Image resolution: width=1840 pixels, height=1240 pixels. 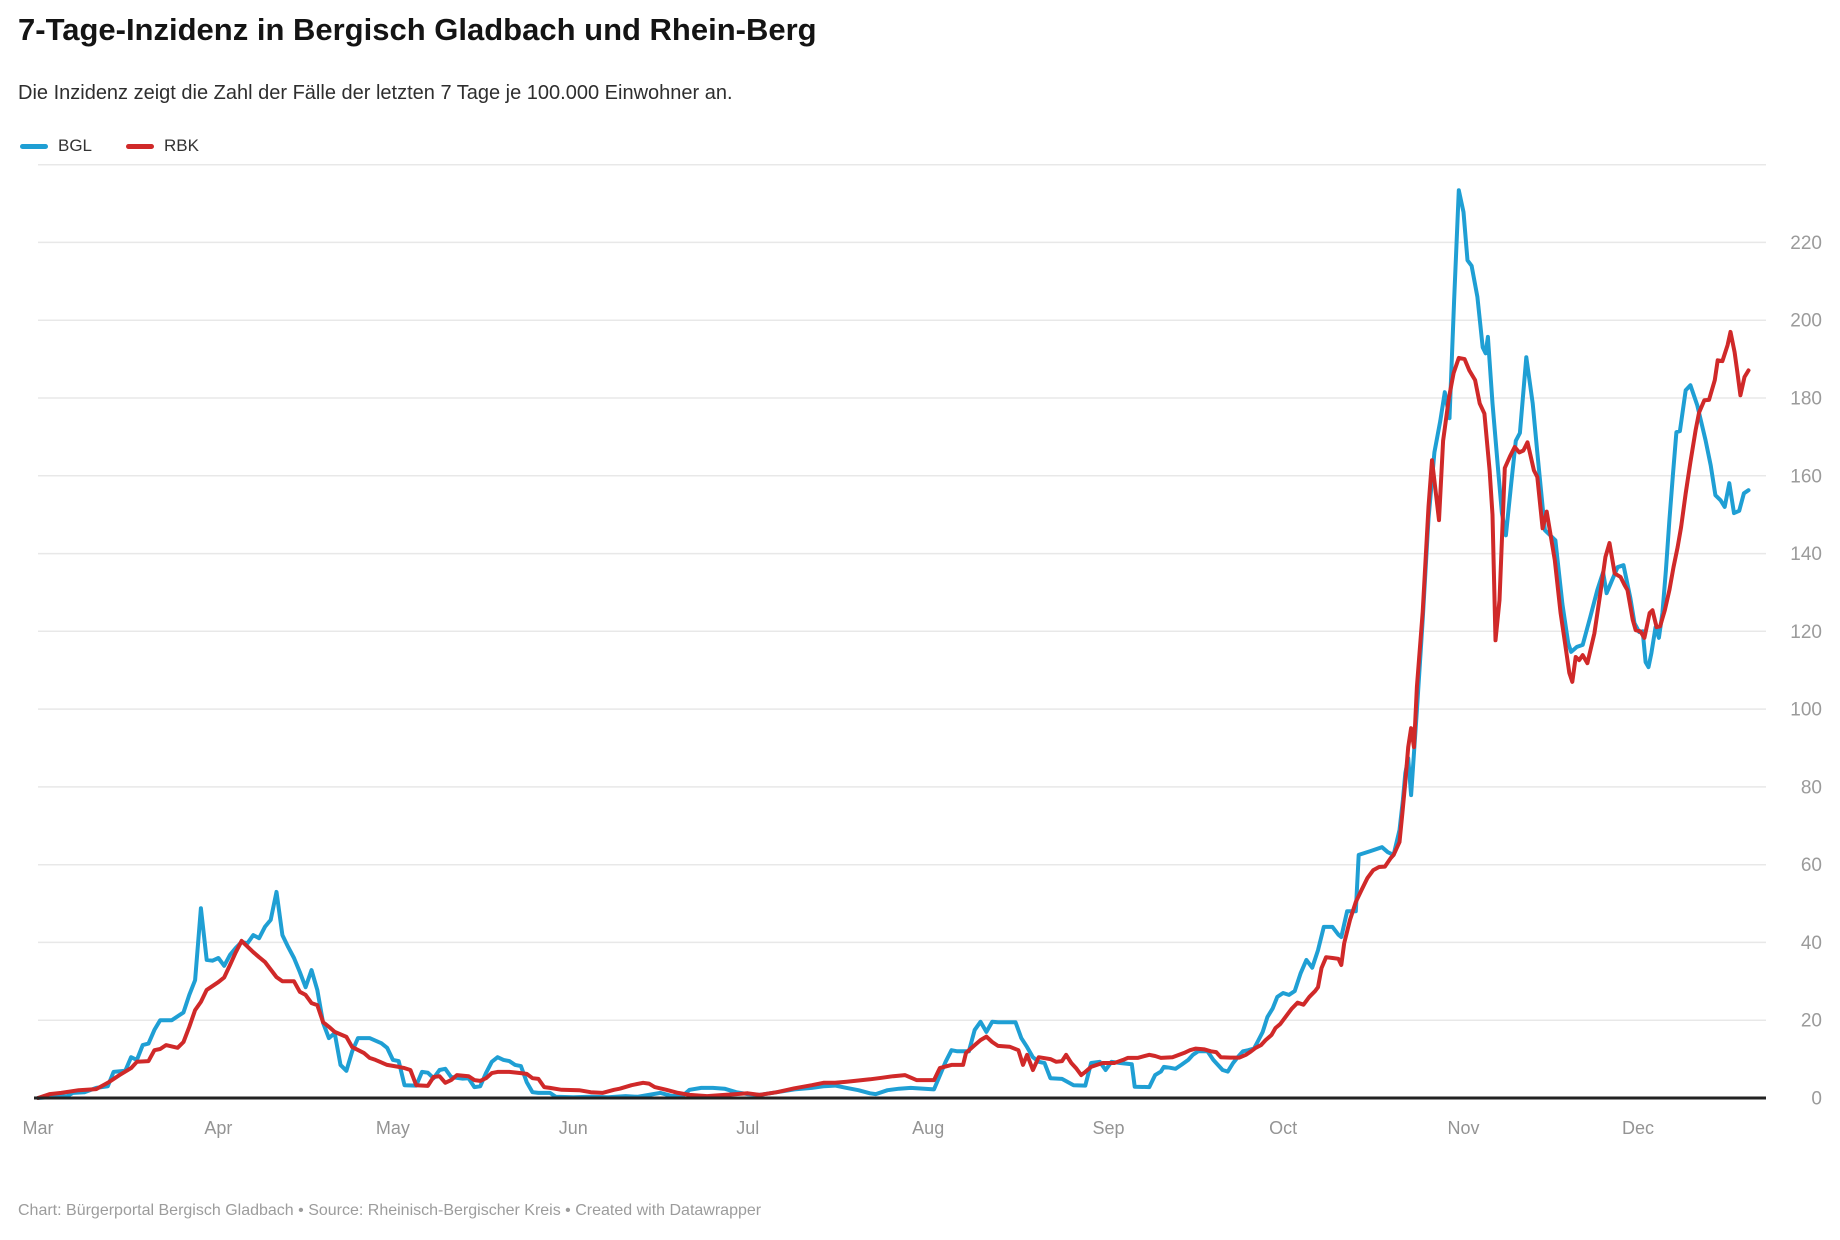 What do you see at coordinates (56, 146) in the screenshot?
I see `legend-item-bgl: BGL` at bounding box center [56, 146].